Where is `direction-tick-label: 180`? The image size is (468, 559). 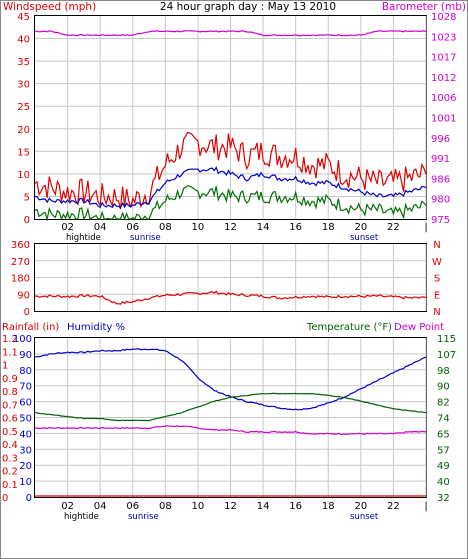 direction-tick-label: 180 is located at coordinates (20, 279).